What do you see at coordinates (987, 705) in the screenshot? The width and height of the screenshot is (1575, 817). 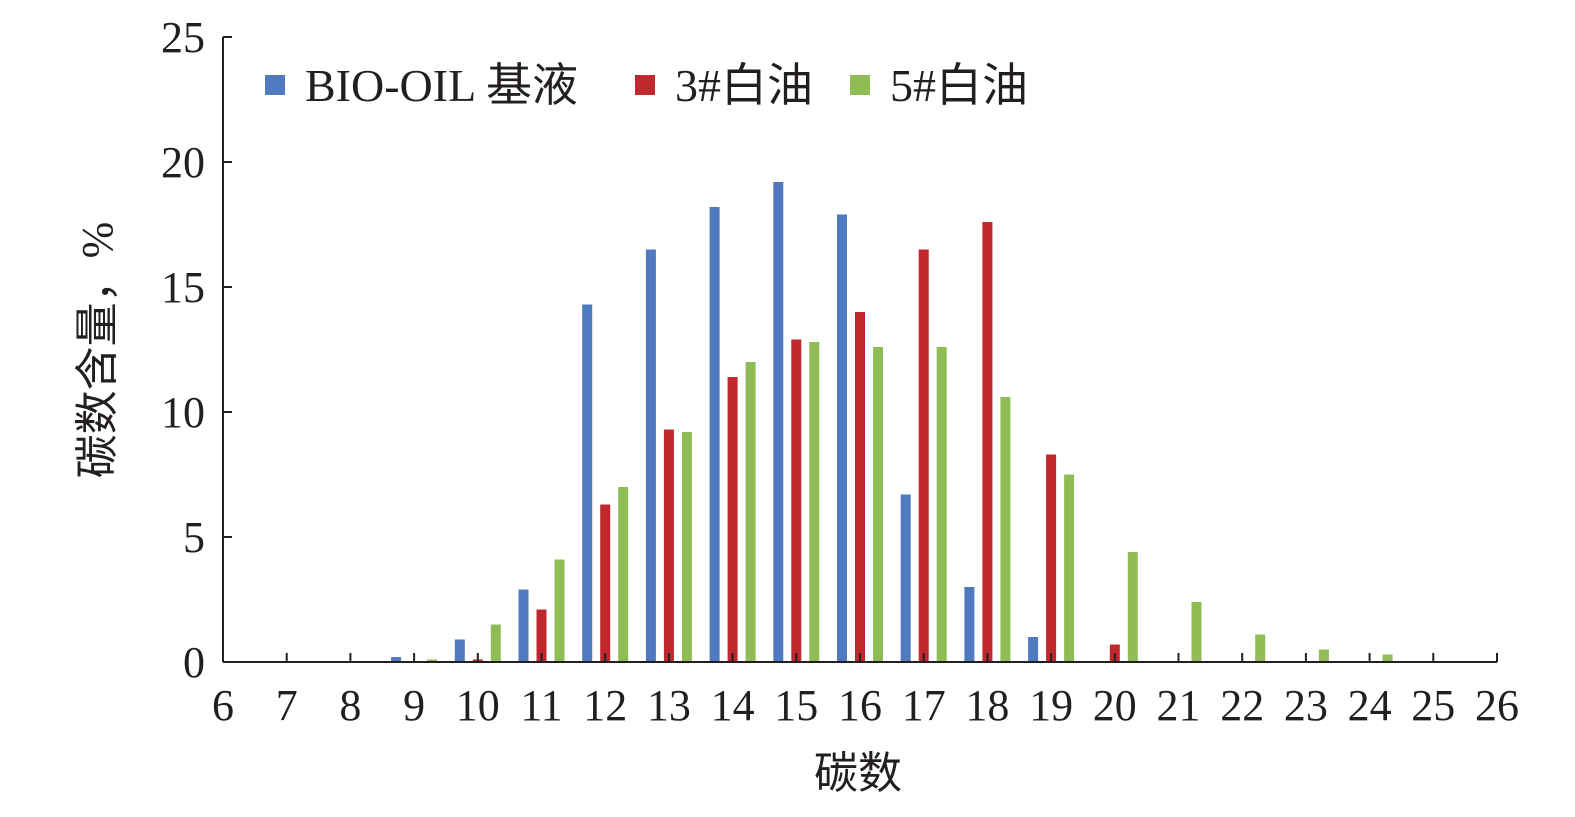 I see `x-tick-label-18: 18` at bounding box center [987, 705].